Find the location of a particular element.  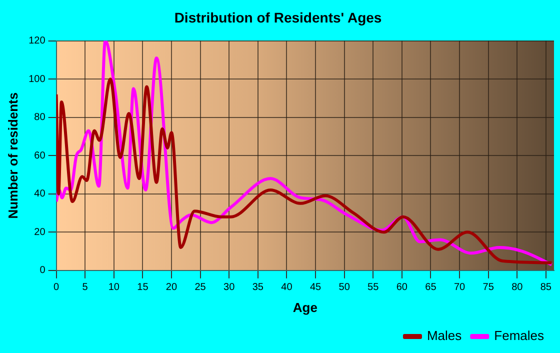

x-tick-label: 0 is located at coordinates (57, 288).